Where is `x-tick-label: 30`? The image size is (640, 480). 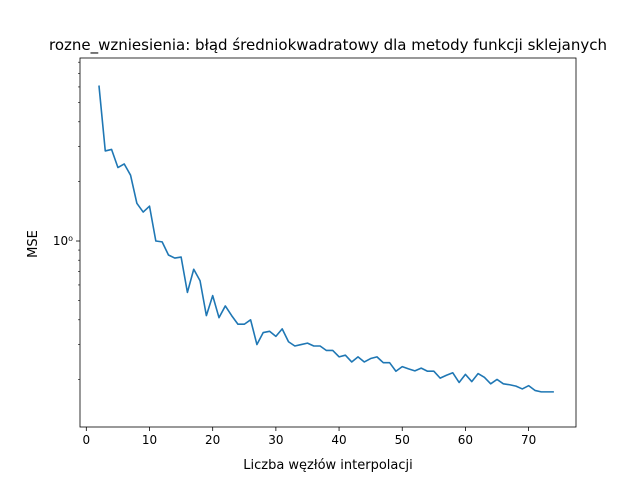
x-tick-label: 30 is located at coordinates (275, 440).